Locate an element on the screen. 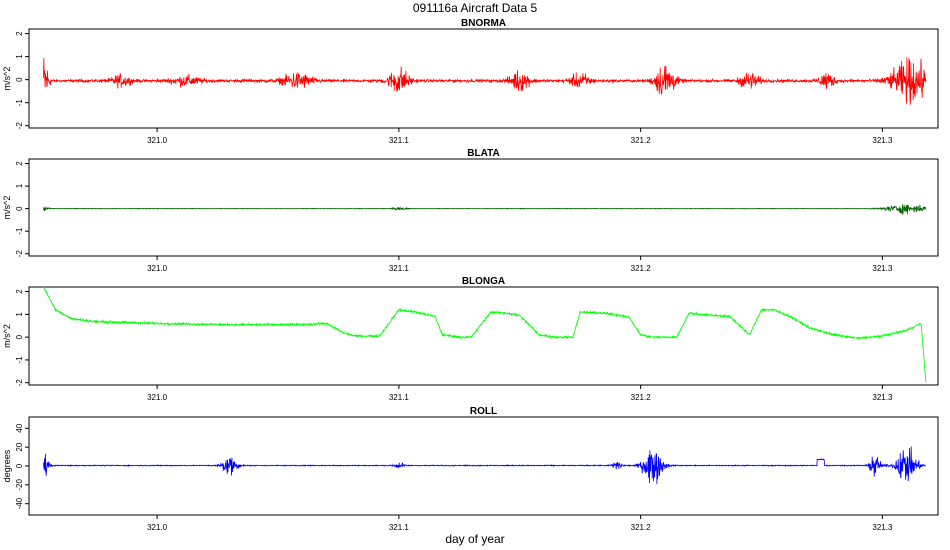 Image resolution: width=950 pixels, height=550 pixels. x-tick-label-2-2: 321.2 is located at coordinates (641, 397).